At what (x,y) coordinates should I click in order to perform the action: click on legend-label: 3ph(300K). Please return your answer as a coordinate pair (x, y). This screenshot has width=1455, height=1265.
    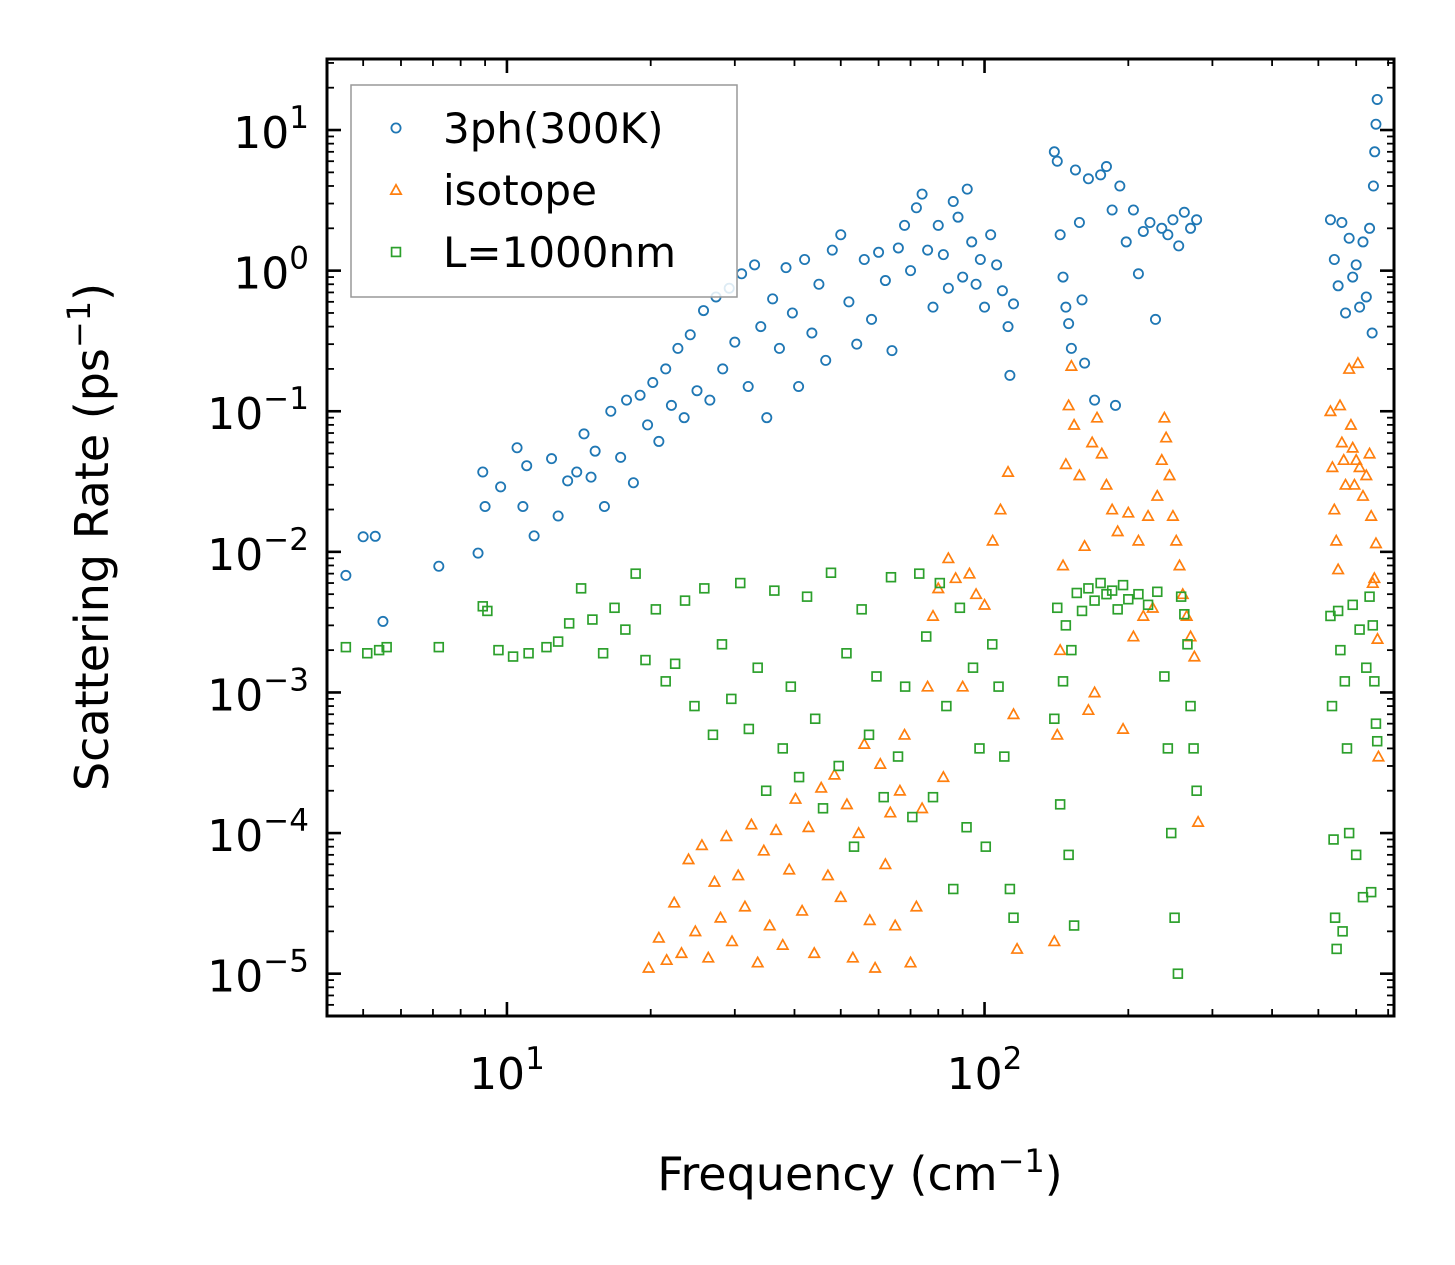
    Looking at the image, I should click on (553, 128).